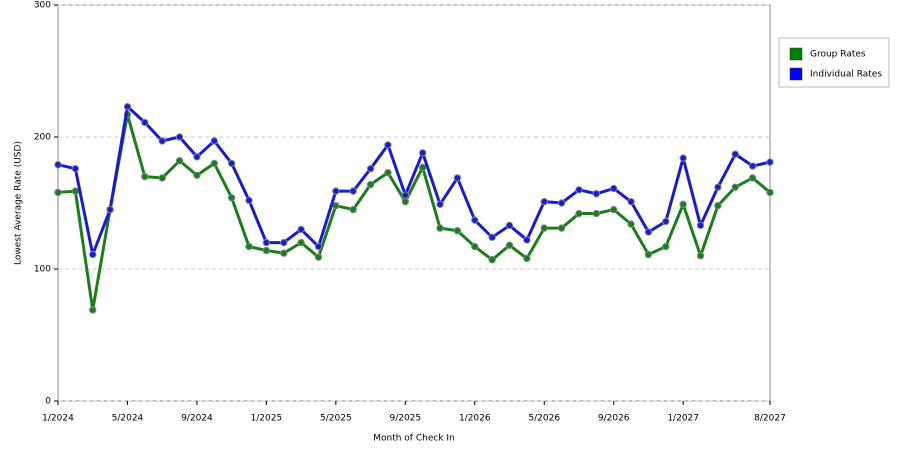 The image size is (900, 450). I want to click on y-tick-label: 0, so click(48, 402).